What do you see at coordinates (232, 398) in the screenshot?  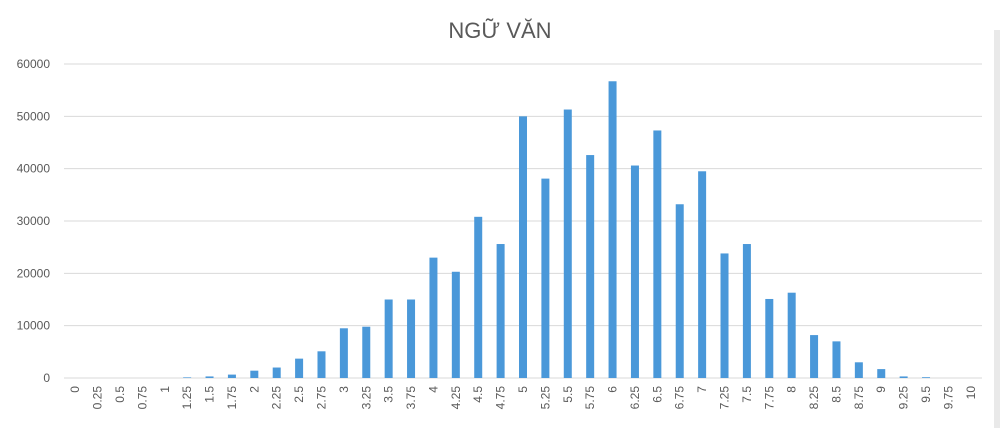 I see `x-tick-label: 1.75` at bounding box center [232, 398].